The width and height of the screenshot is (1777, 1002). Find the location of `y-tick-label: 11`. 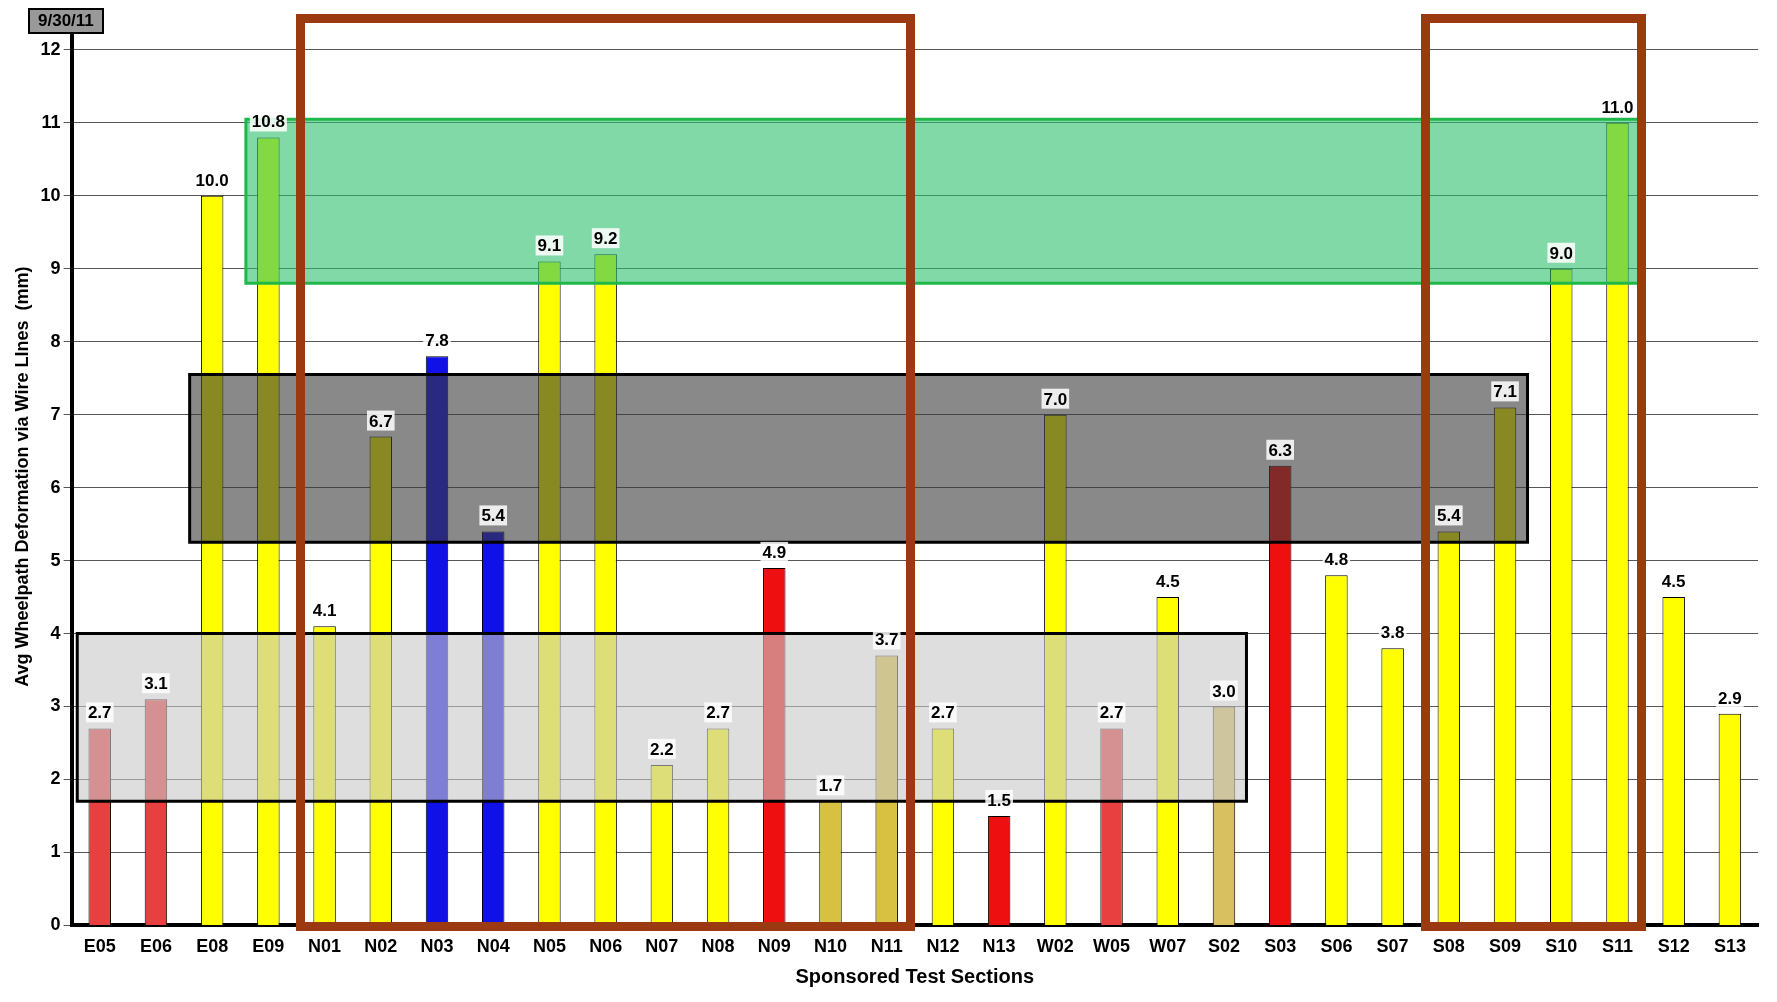

y-tick-label: 11 is located at coordinates (51, 121).